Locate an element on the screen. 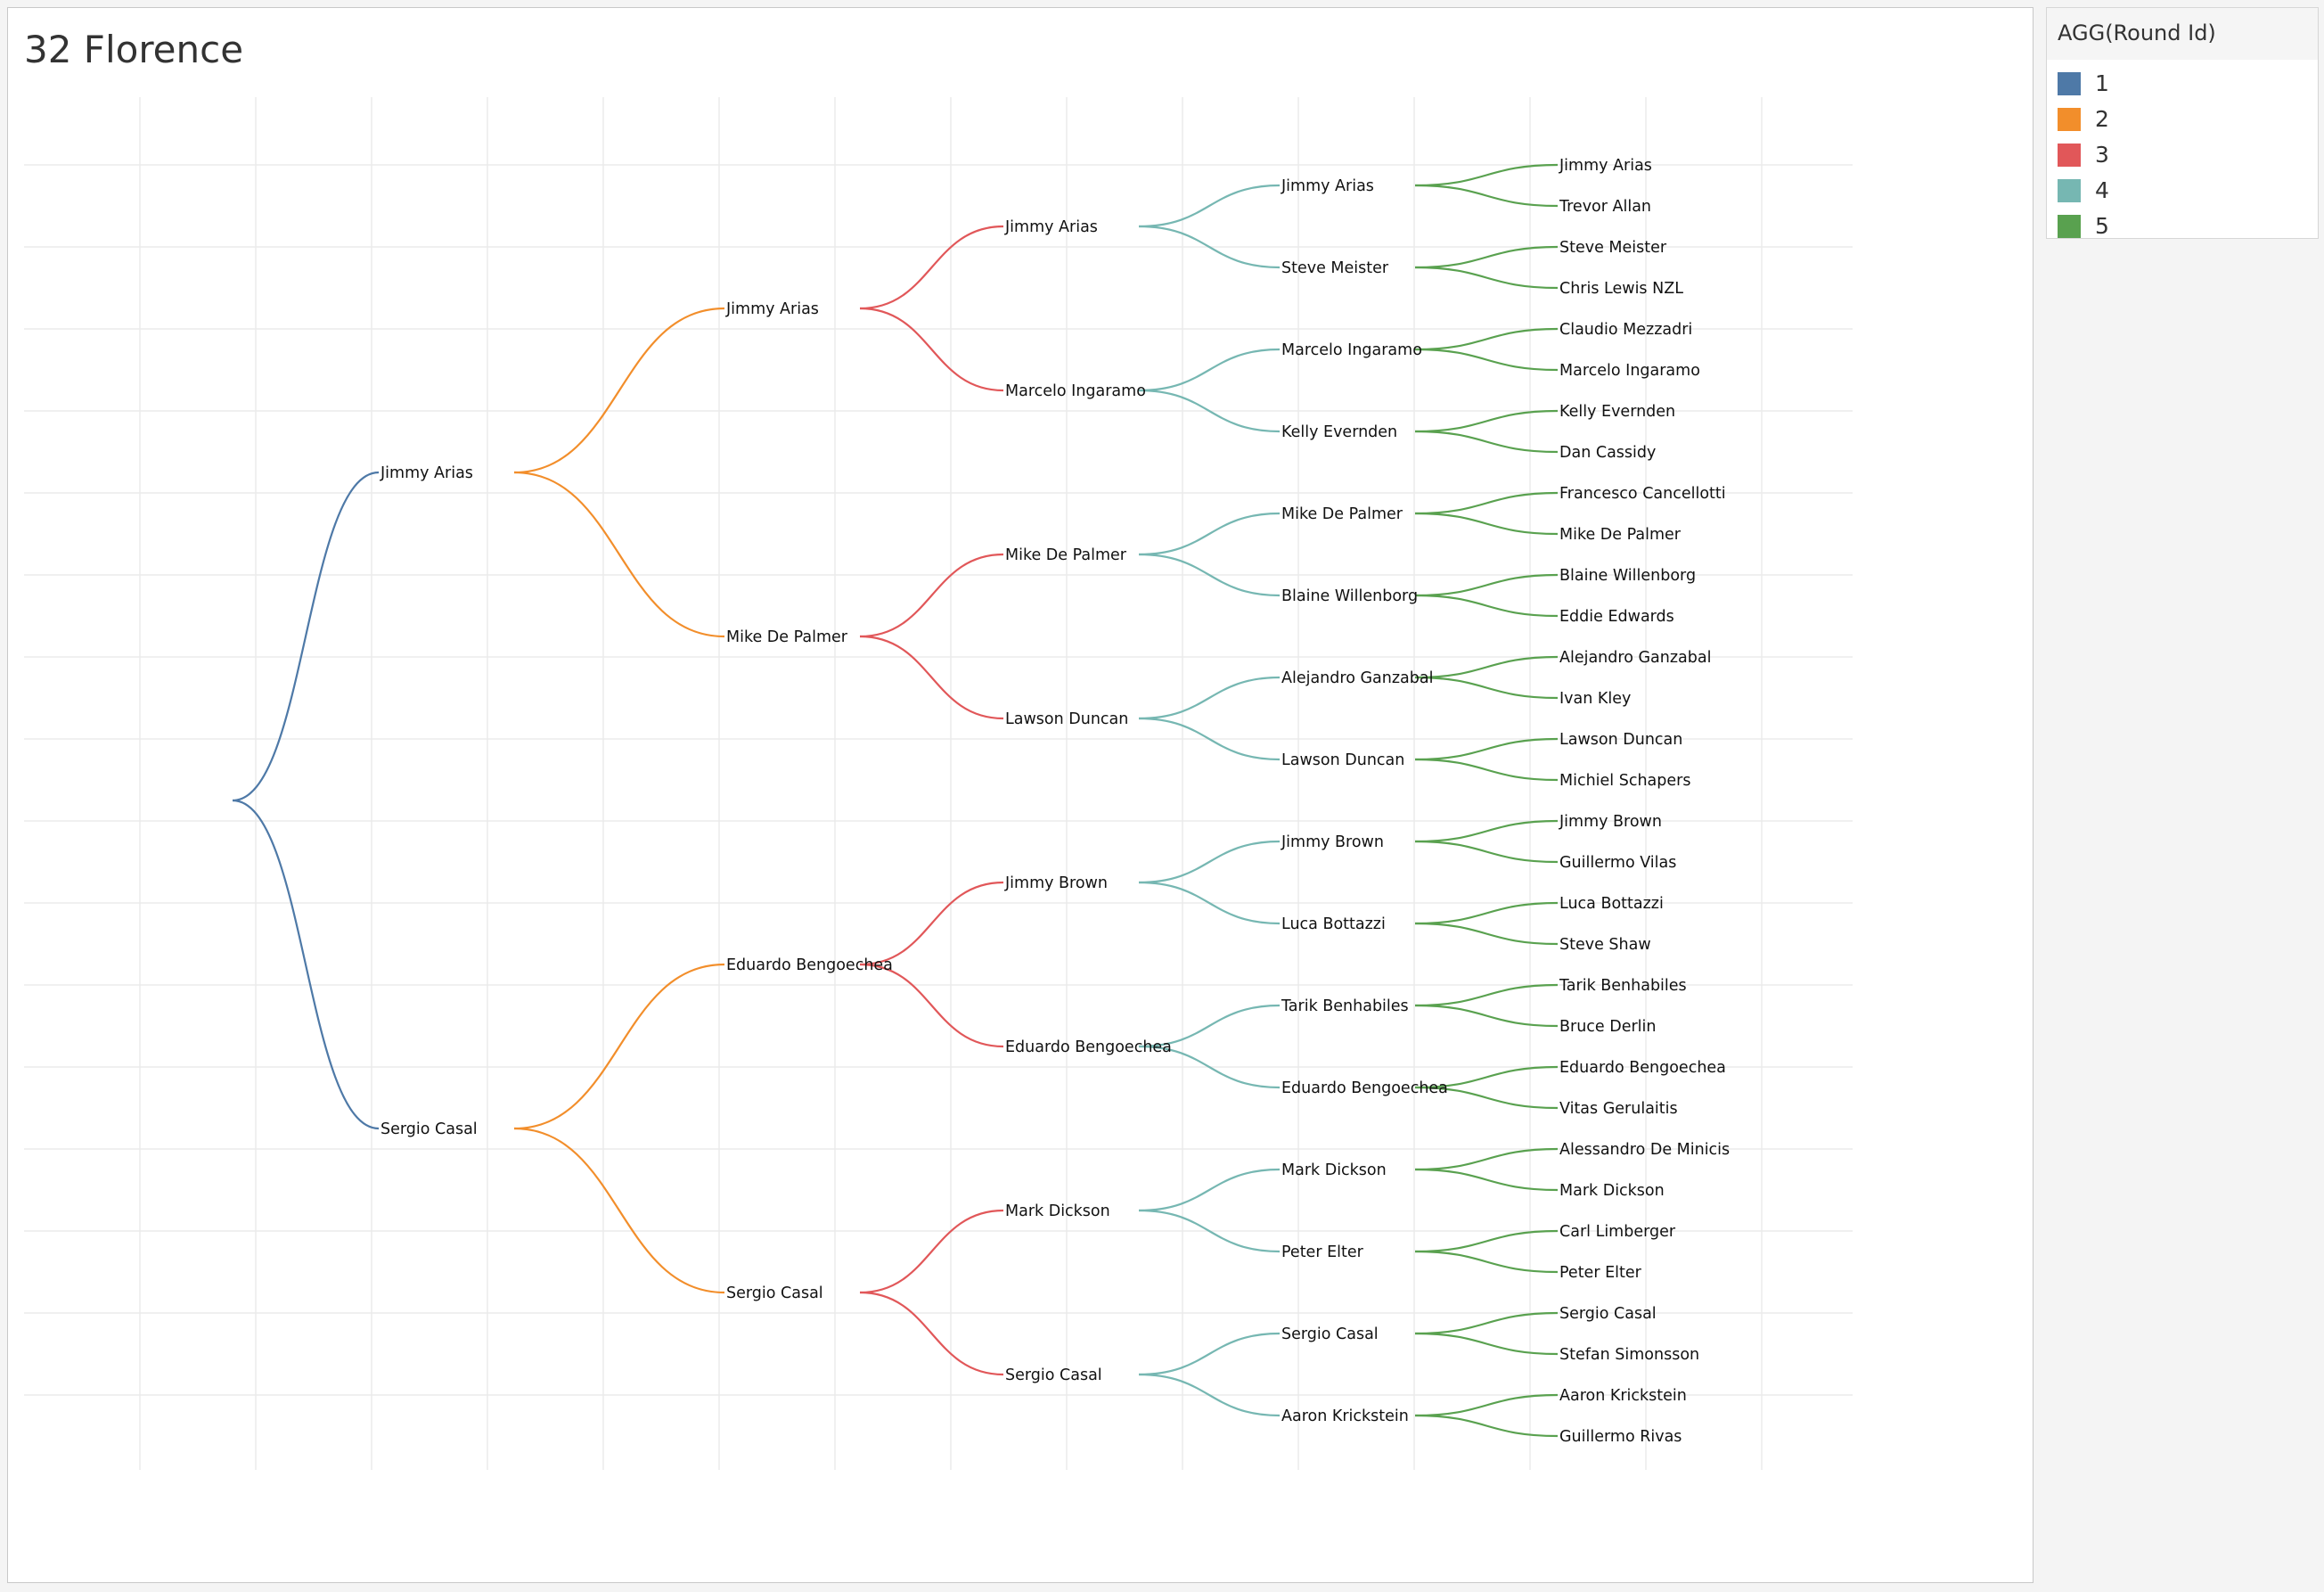 The height and width of the screenshot is (1592, 2324). node-label-round-5: Peter Elter is located at coordinates (1600, 1273).